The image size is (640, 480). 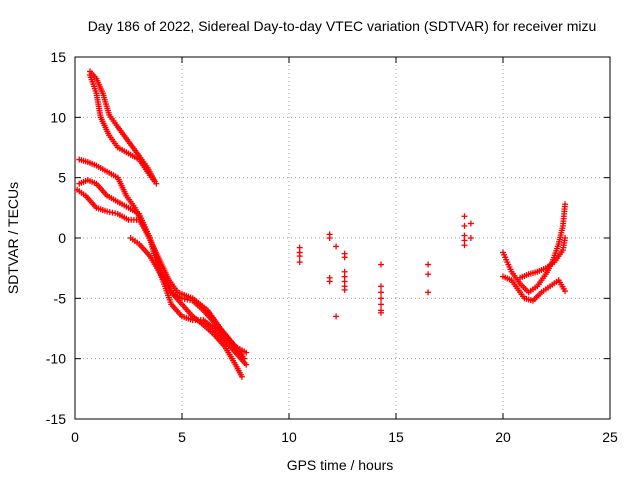 What do you see at coordinates (58, 57) in the screenshot?
I see `y-tick-label: 15` at bounding box center [58, 57].